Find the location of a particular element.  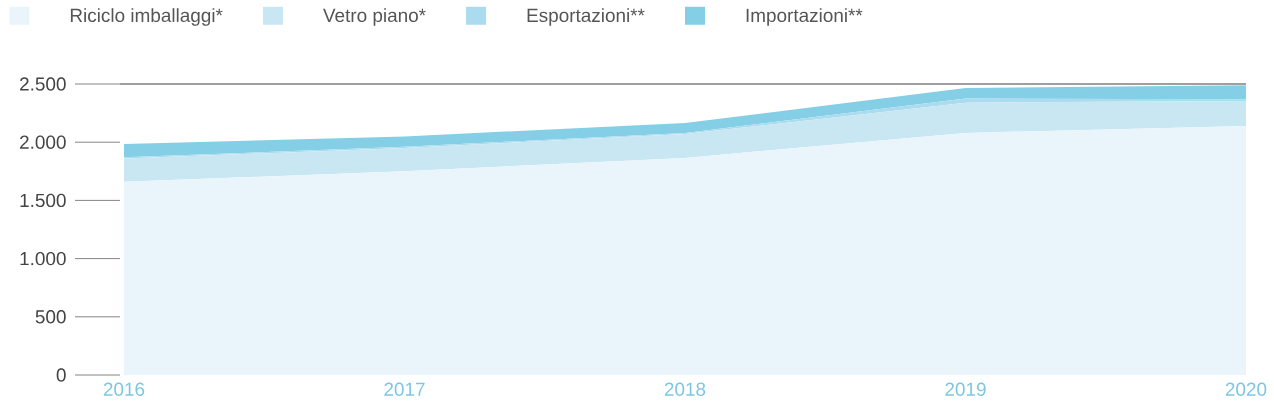

legend-label: Vetro piano* is located at coordinates (374, 17).